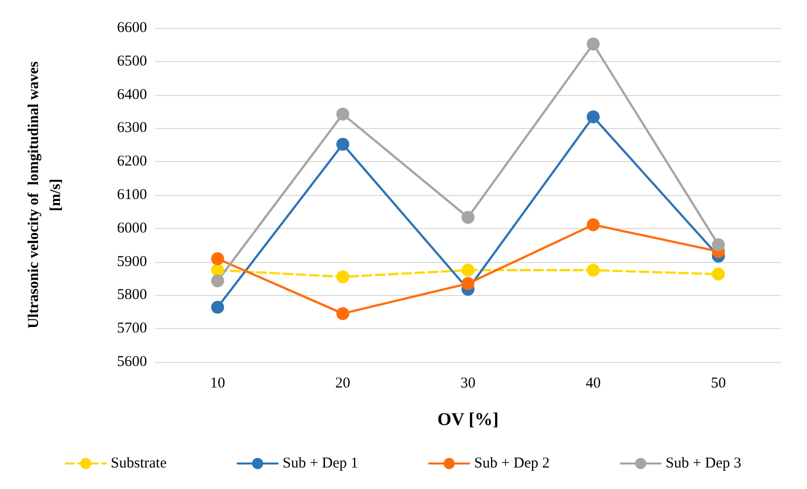  What do you see at coordinates (132, 295) in the screenshot?
I see `y-tick-label: 5800` at bounding box center [132, 295].